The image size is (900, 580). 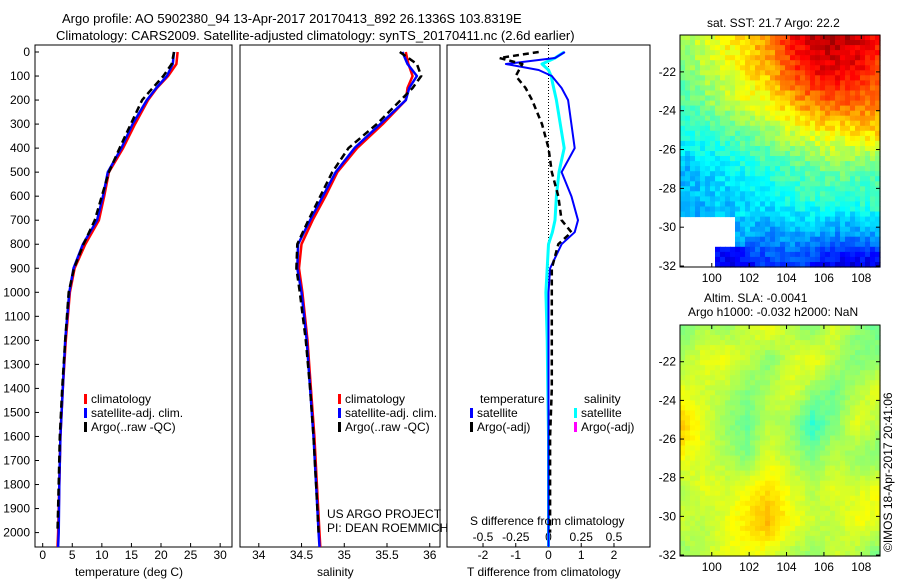 I want to click on salinity-x-tick-label: 34.5, so click(x=302, y=555).